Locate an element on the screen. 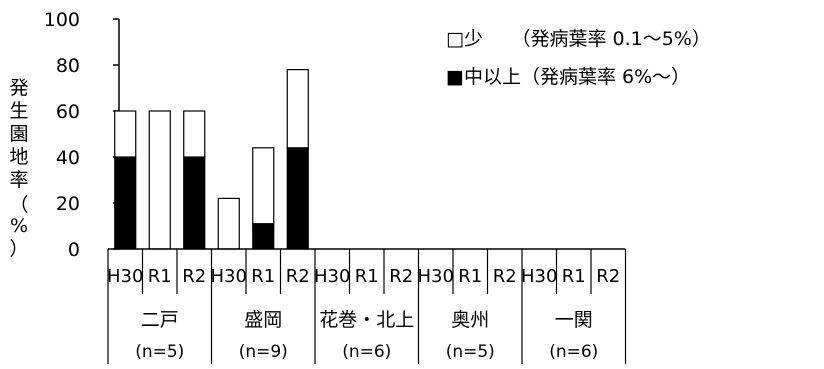 This screenshot has width=824, height=369. y-axis-label-char: 生 is located at coordinates (18, 111).